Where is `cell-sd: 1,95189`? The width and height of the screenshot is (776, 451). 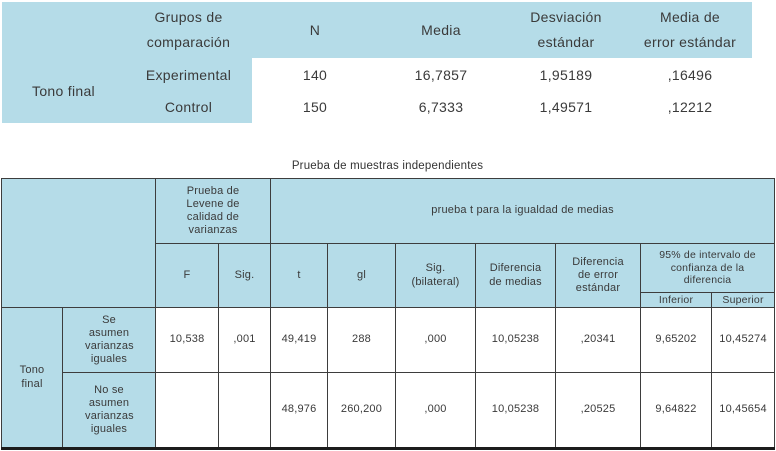
cell-sd: 1,95189 is located at coordinates (566, 74).